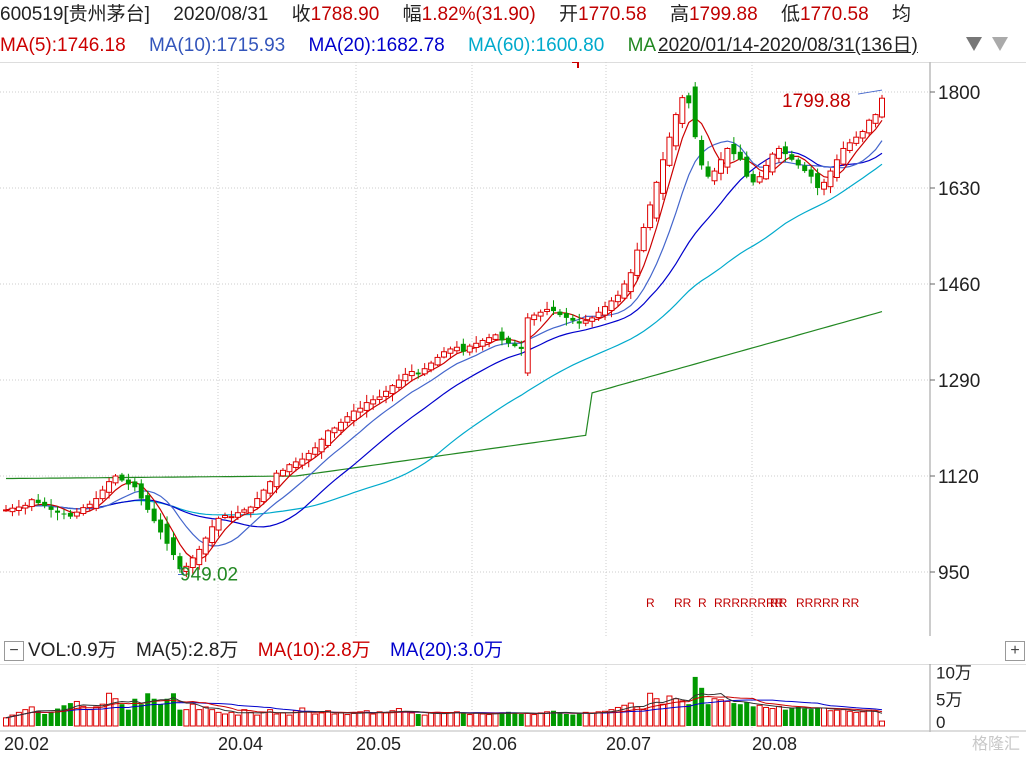 This screenshot has height=757, width=1026. What do you see at coordinates (14, 651) in the screenshot?
I see `collapse-volume-button: −` at bounding box center [14, 651].